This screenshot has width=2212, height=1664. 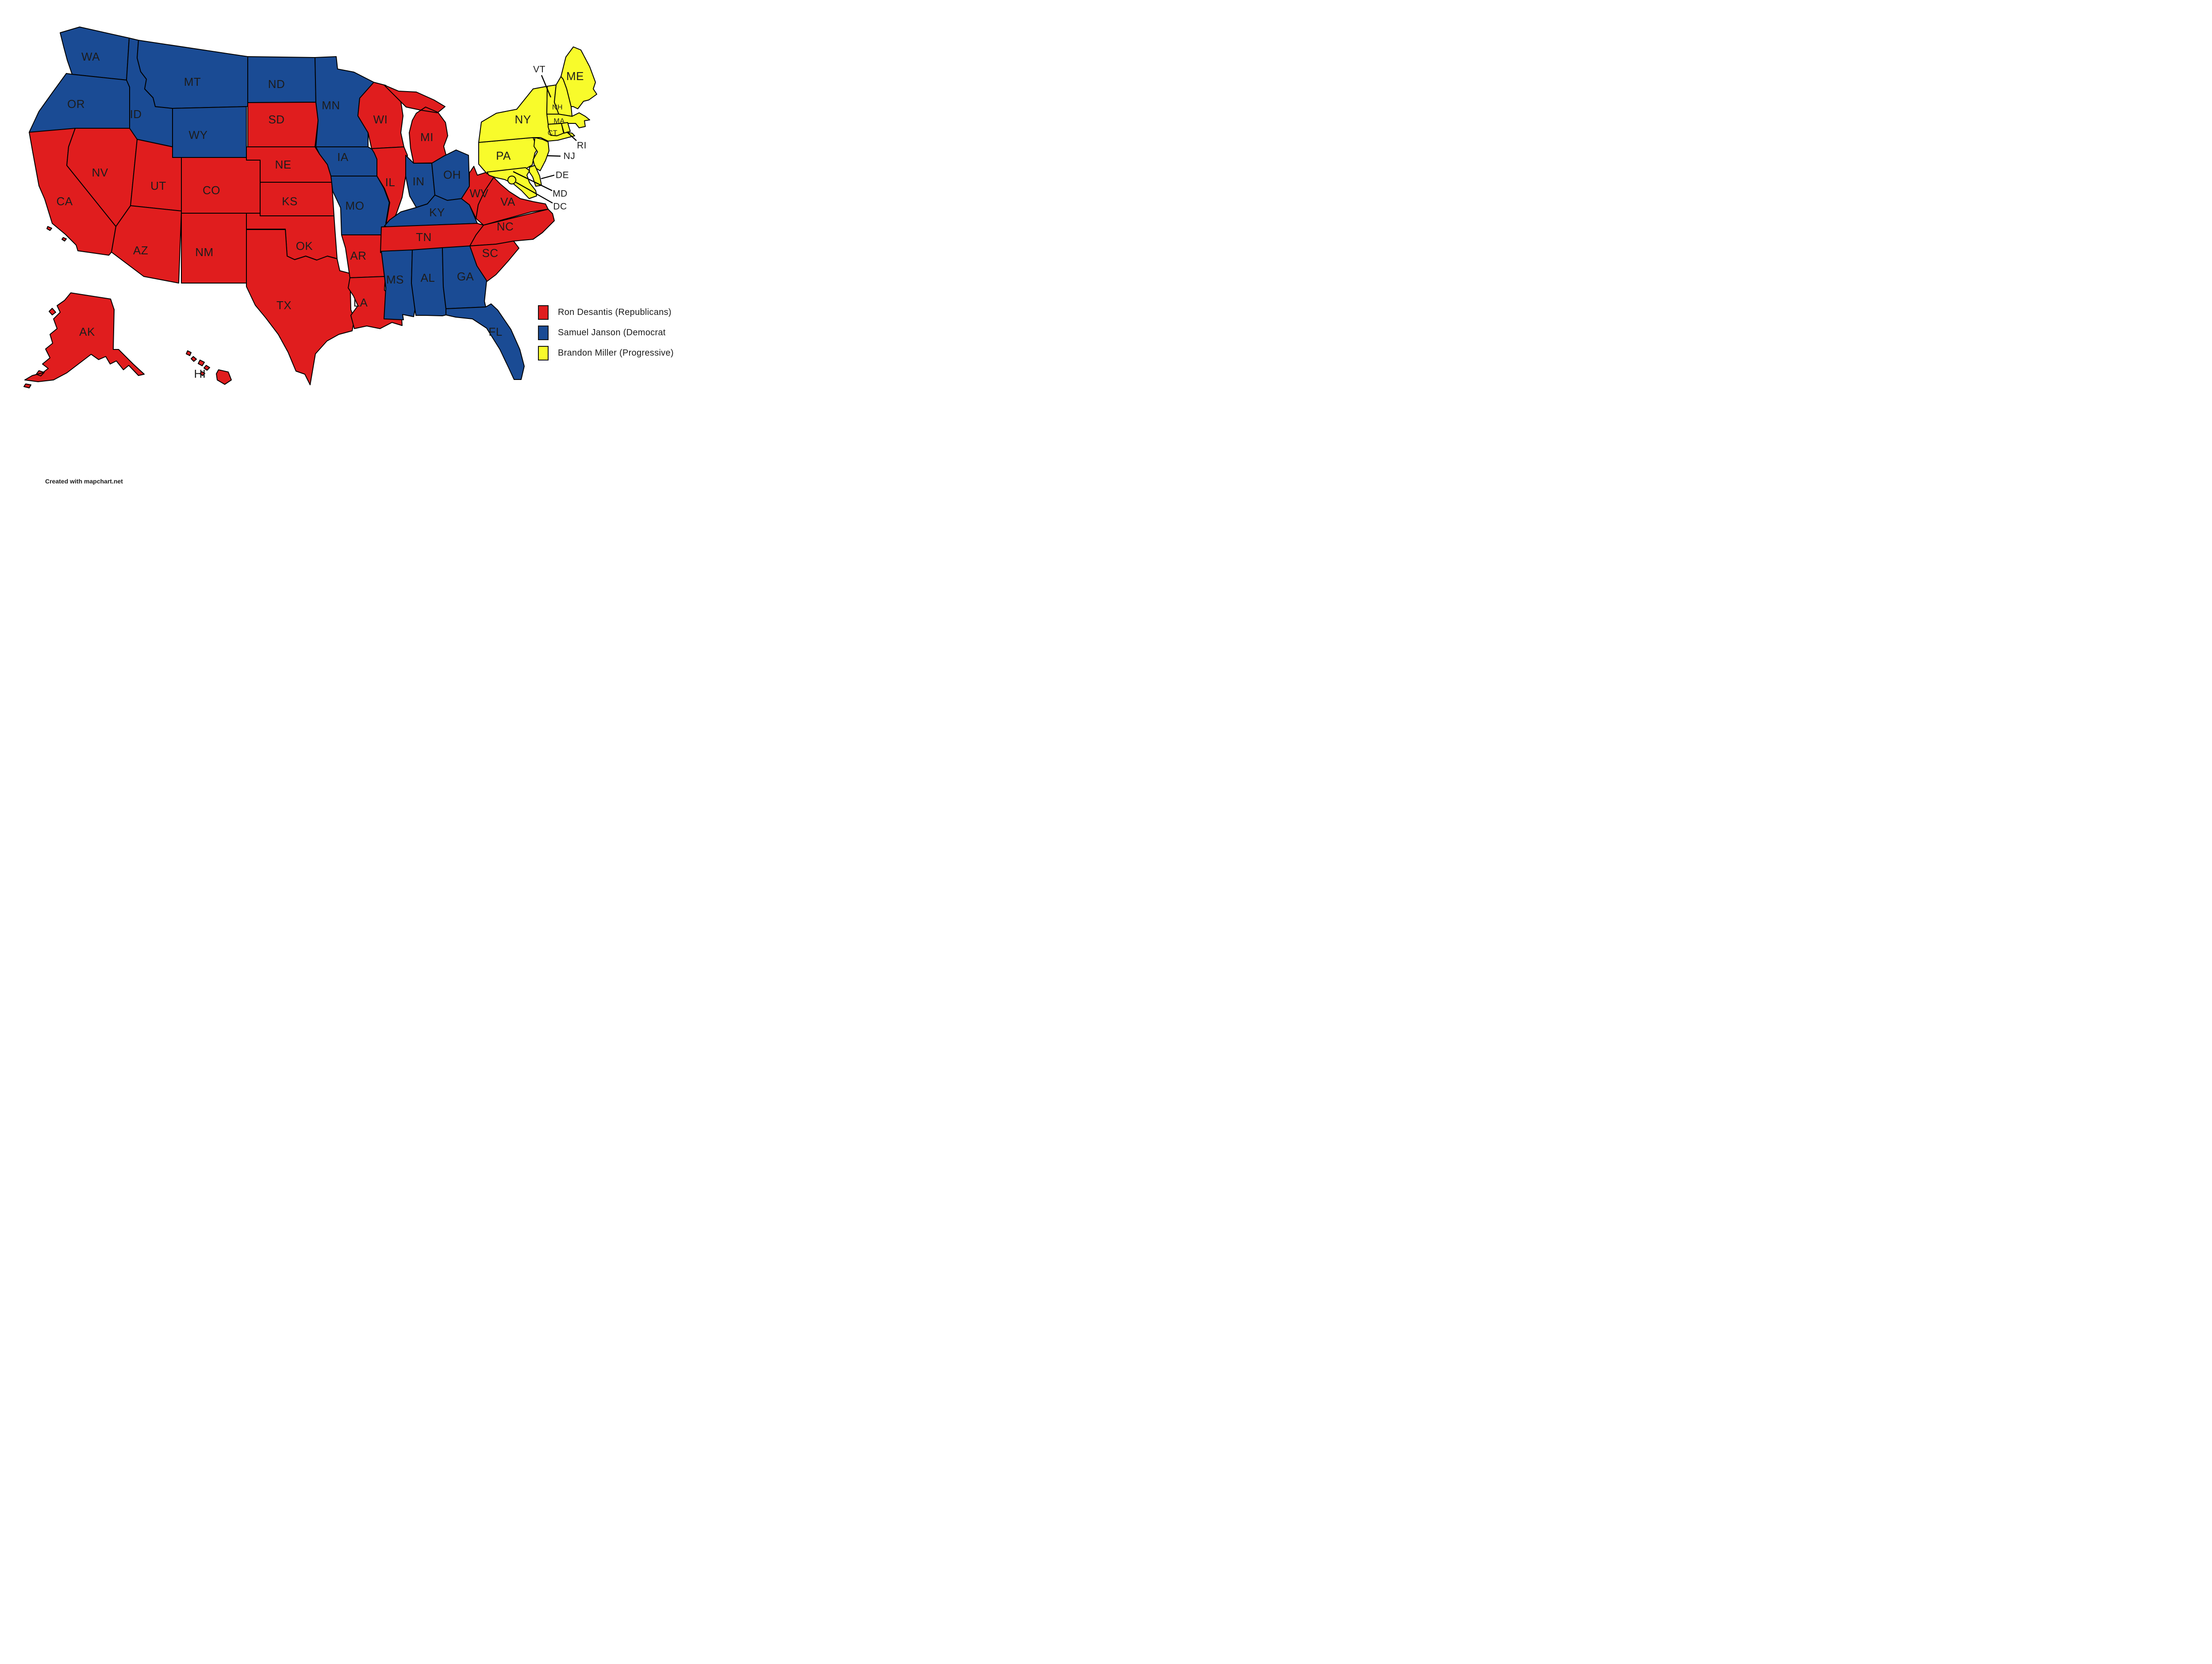 What do you see at coordinates (100, 172) in the screenshot?
I see `state-label-nv: NV` at bounding box center [100, 172].